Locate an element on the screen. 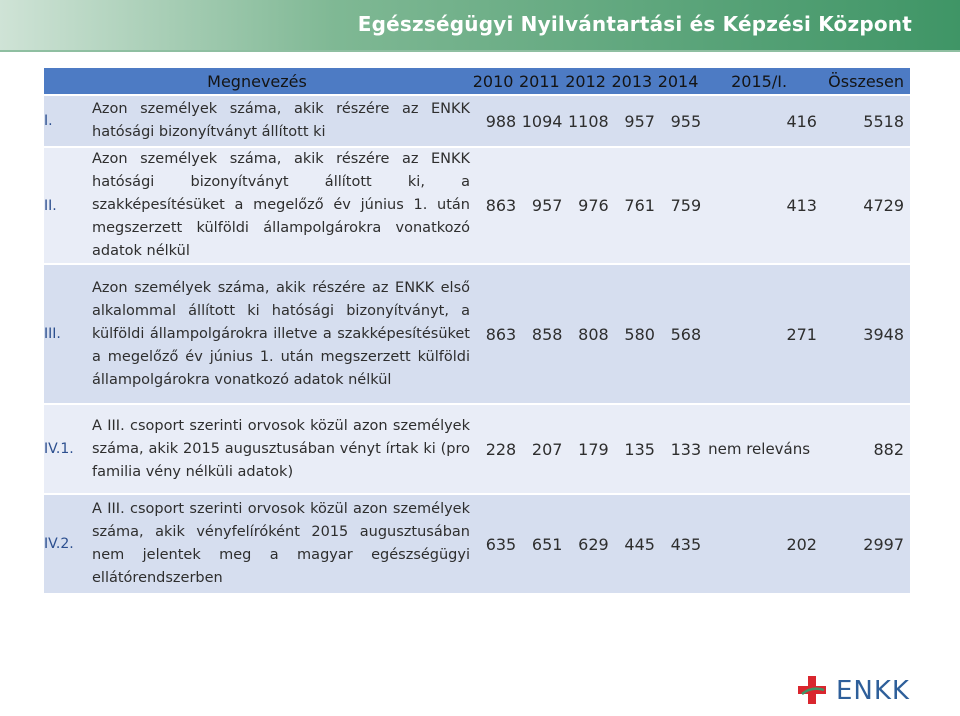 This screenshot has height=716, width=960. total-cell: 3948 is located at coordinates (863, 334).